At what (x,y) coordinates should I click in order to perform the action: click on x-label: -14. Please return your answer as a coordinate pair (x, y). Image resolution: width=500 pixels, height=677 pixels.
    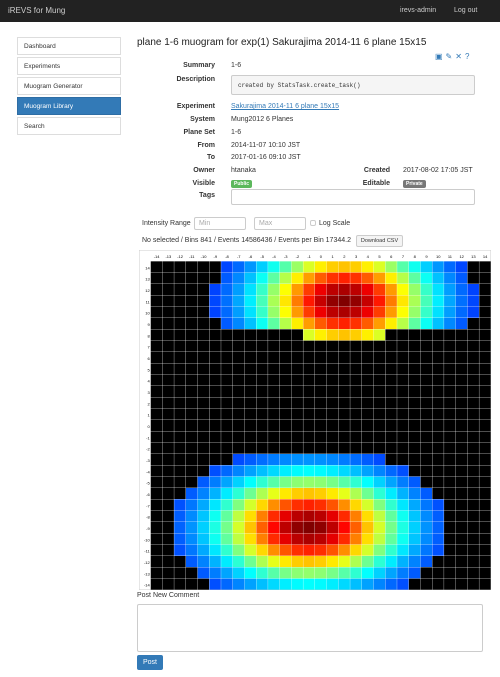
    Looking at the image, I should click on (157, 256).